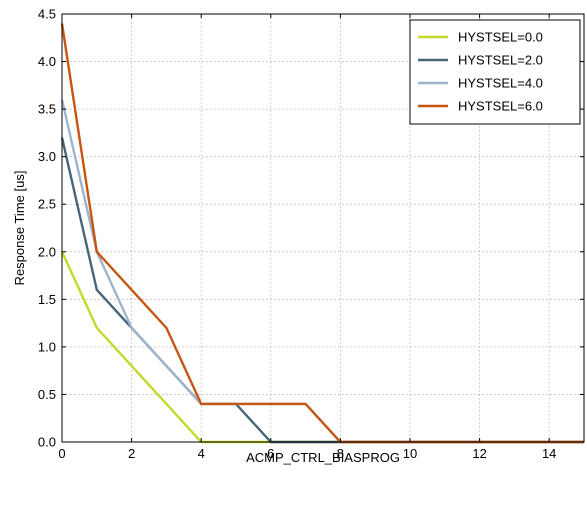  What do you see at coordinates (323, 457) in the screenshot?
I see `x-axis-label: ACMP_CTRL_BIASPROG` at bounding box center [323, 457].